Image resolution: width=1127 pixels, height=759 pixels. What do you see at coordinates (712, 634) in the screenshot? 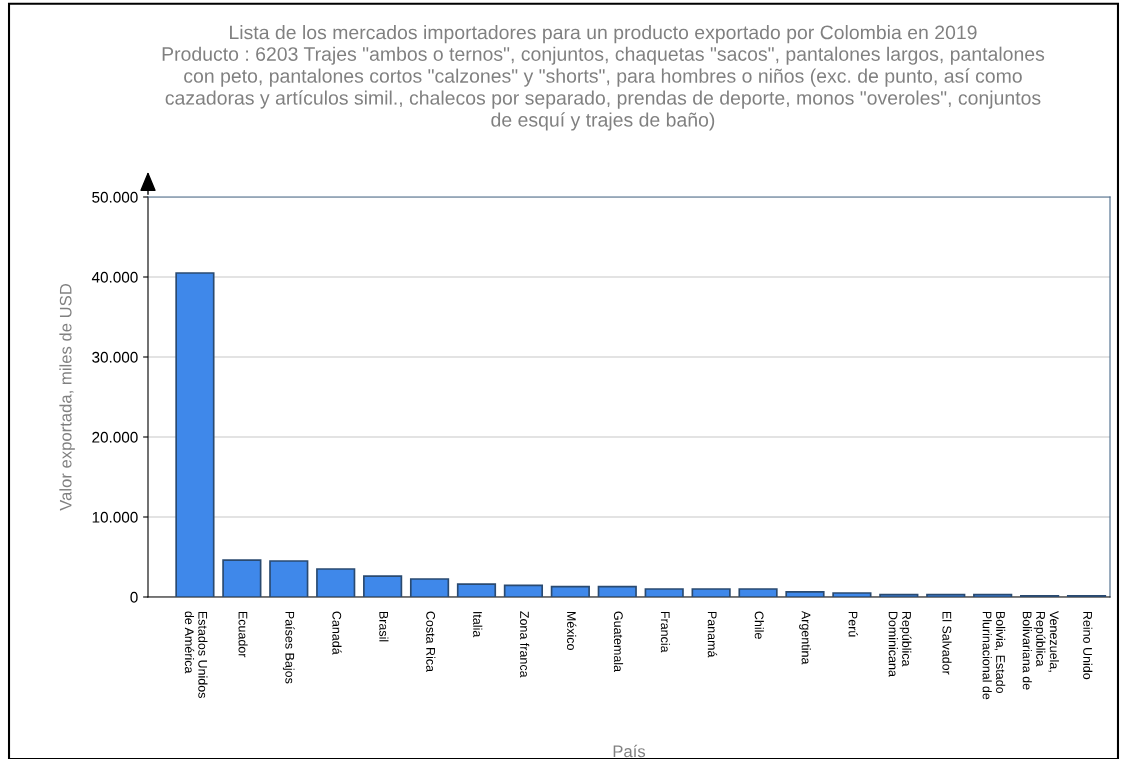
I see `x-tick-label: Panamá` at bounding box center [712, 634].